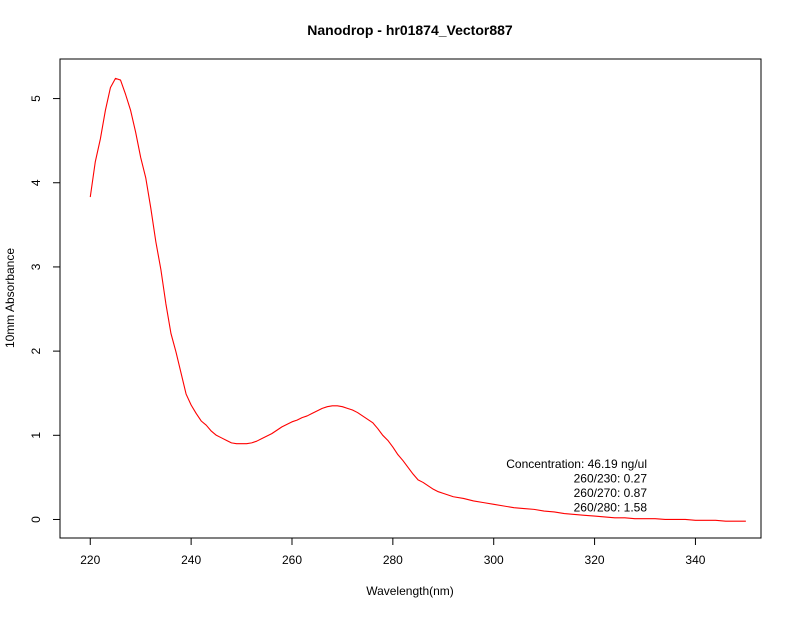  I want to click on annotation-line: 260/270: 0.87, so click(611, 493).